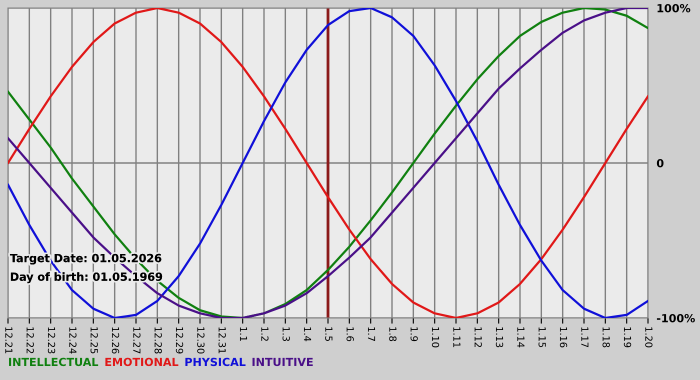 The height and width of the screenshot is (380, 700). What do you see at coordinates (350, 334) in the screenshot?
I see `x-tick-label: 1.6` at bounding box center [350, 334].